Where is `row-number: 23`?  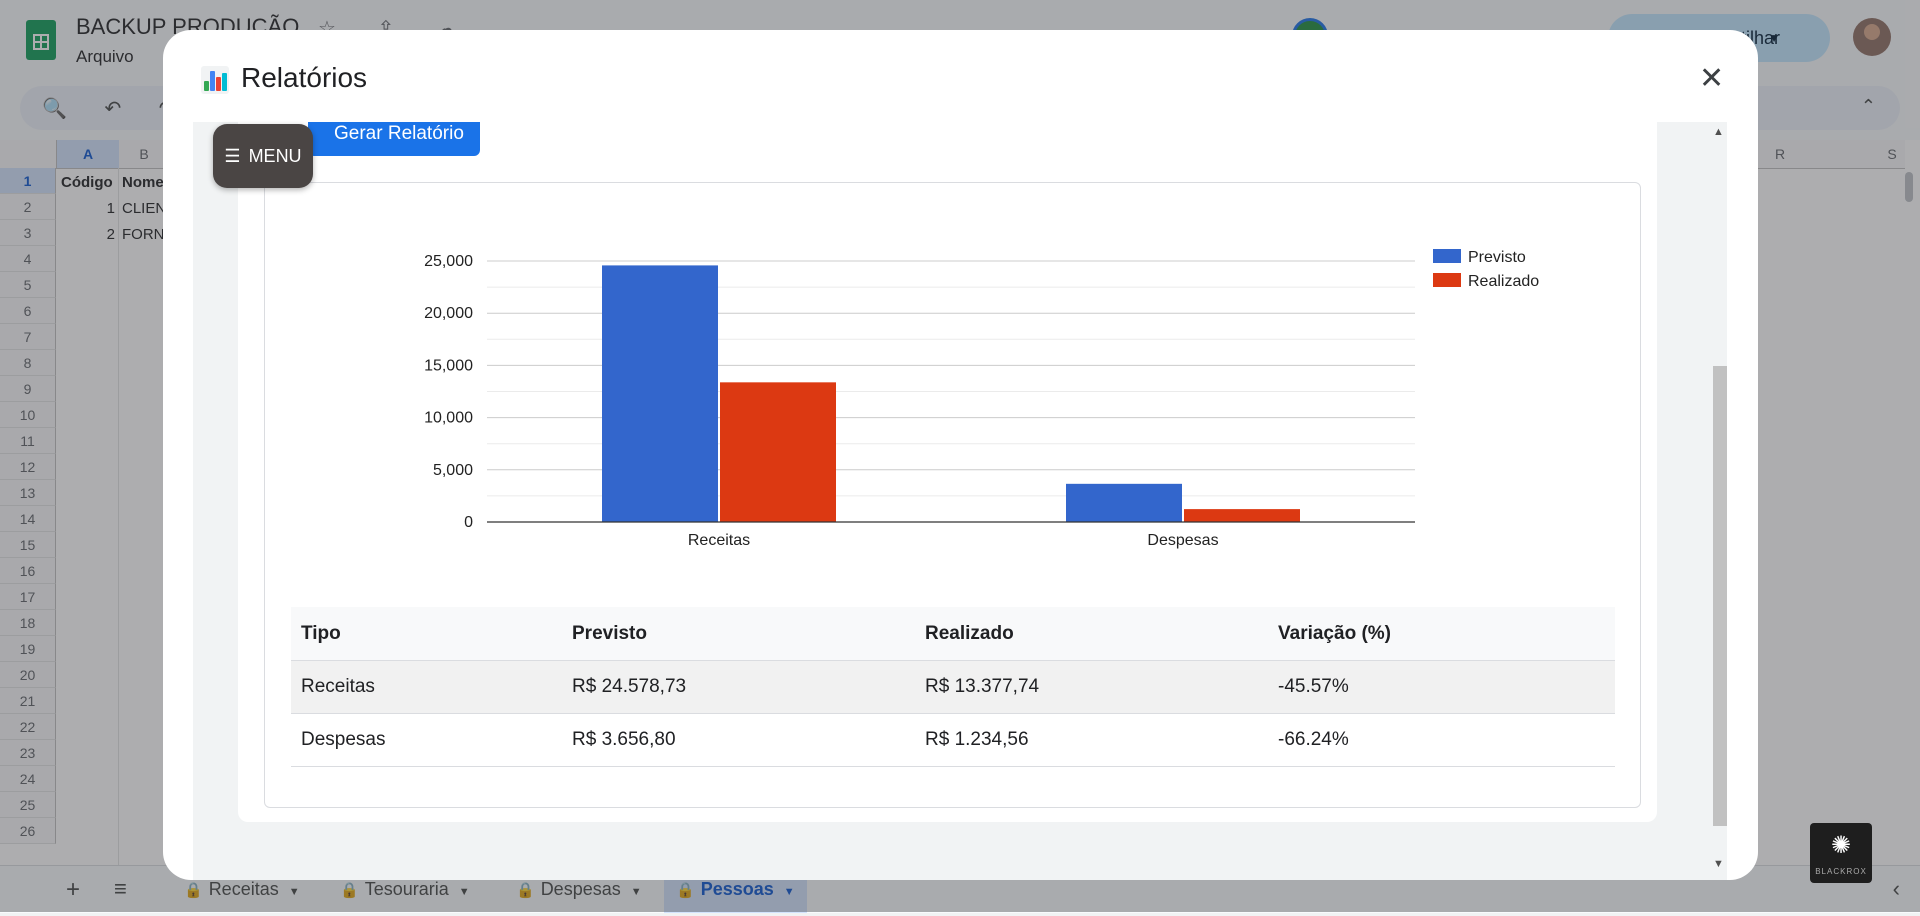
row-number: 23 is located at coordinates (28, 753).